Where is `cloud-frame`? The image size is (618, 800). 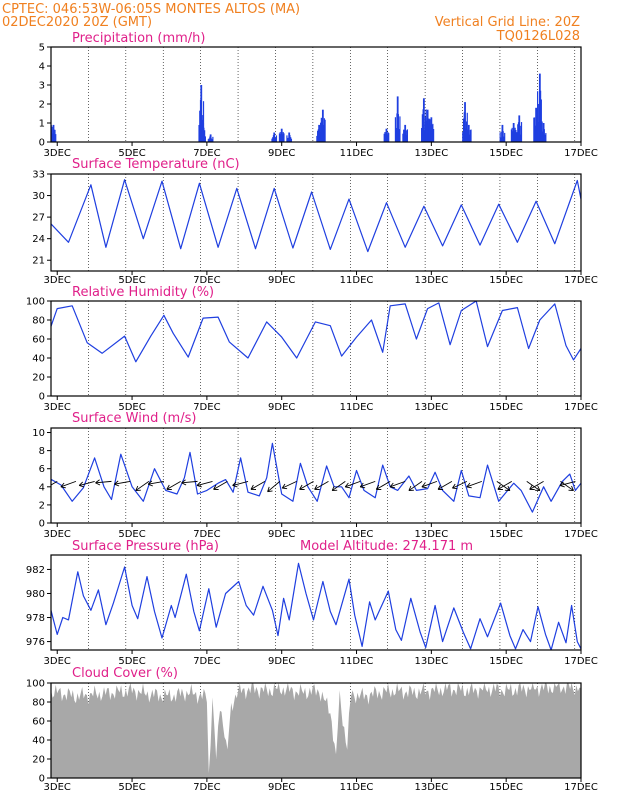 cloud-frame is located at coordinates (316, 730).